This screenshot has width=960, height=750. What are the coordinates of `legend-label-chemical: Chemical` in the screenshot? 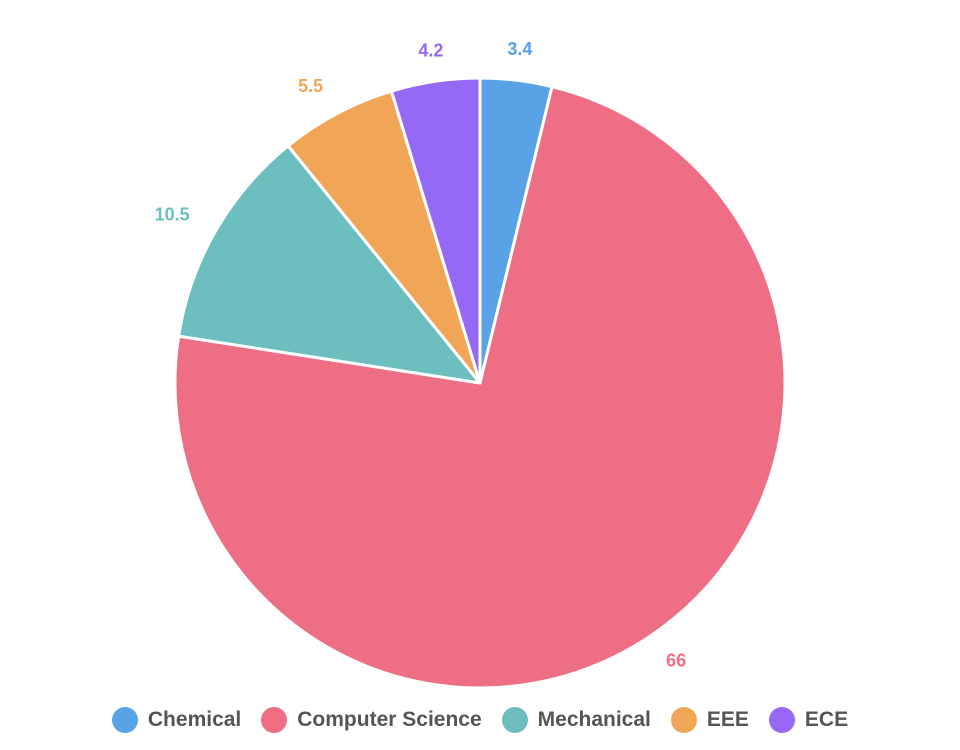 It's located at (194, 719).